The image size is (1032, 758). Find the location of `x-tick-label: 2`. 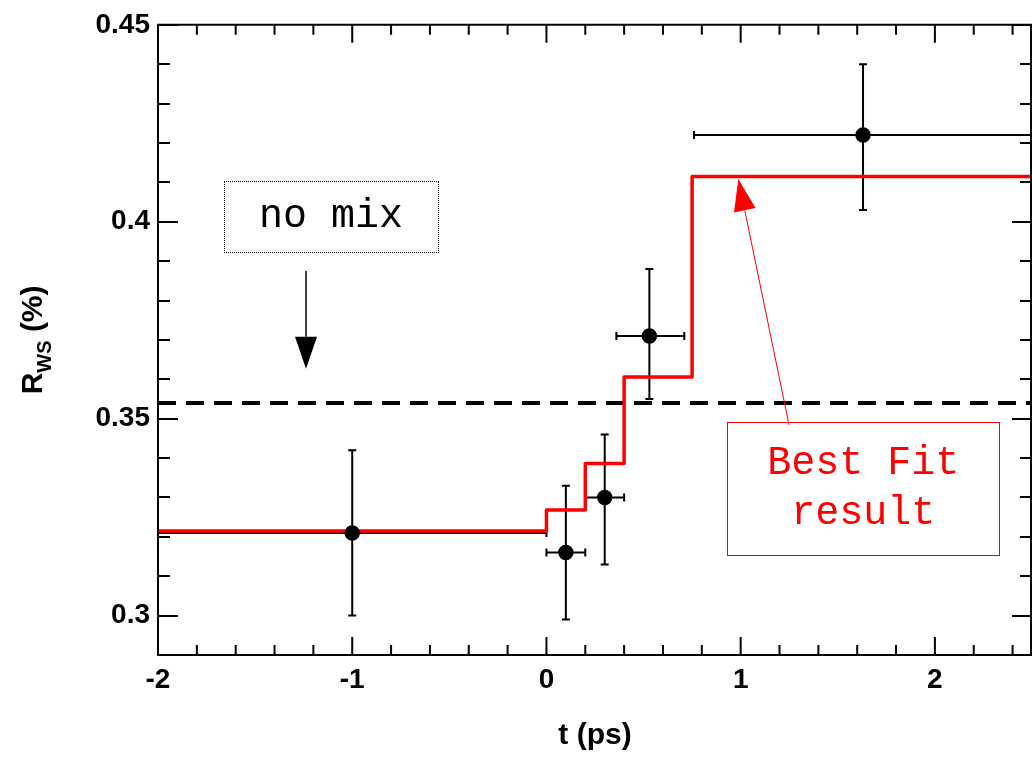

x-tick-label: 2 is located at coordinates (935, 678).